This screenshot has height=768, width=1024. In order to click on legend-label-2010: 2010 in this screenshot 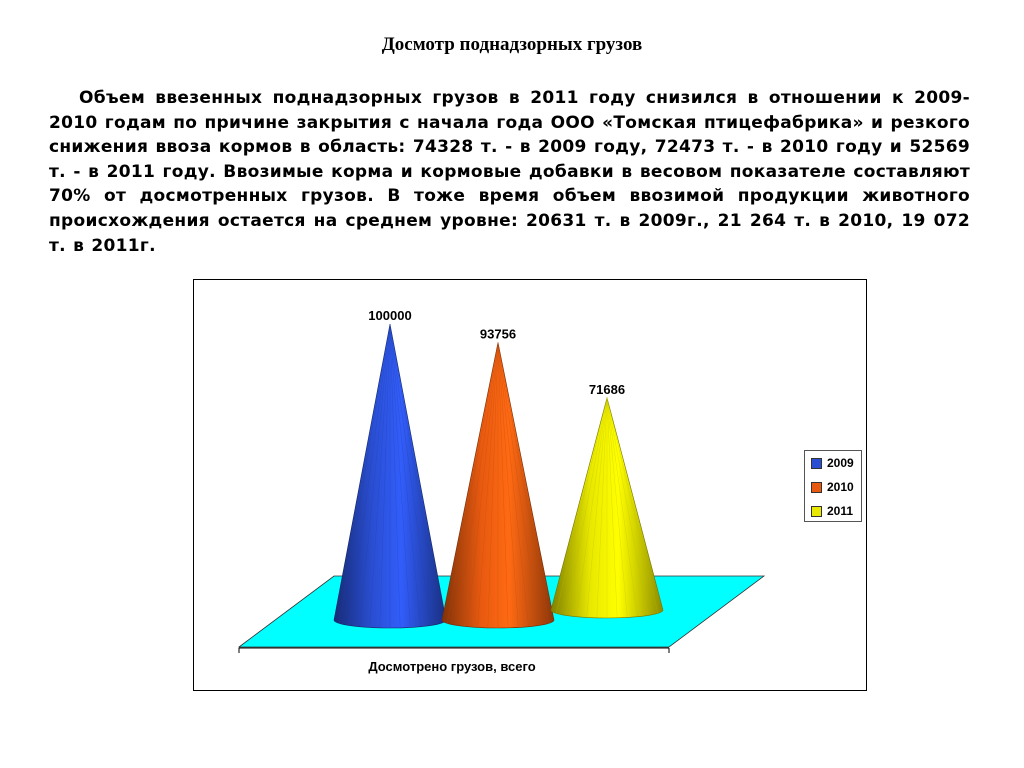, I will do `click(840, 487)`.